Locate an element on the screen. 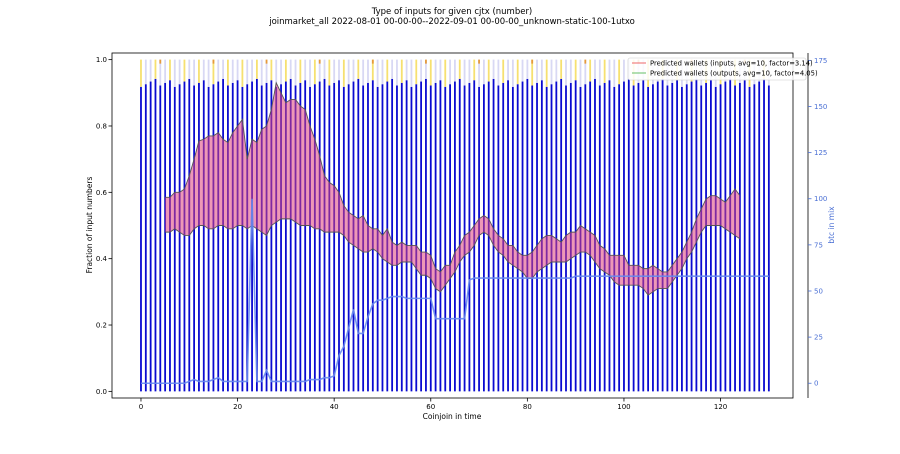 Image resolution: width=900 pixels, height=454 pixels. x-axis-label: Coinjoin in time is located at coordinates (452, 416).